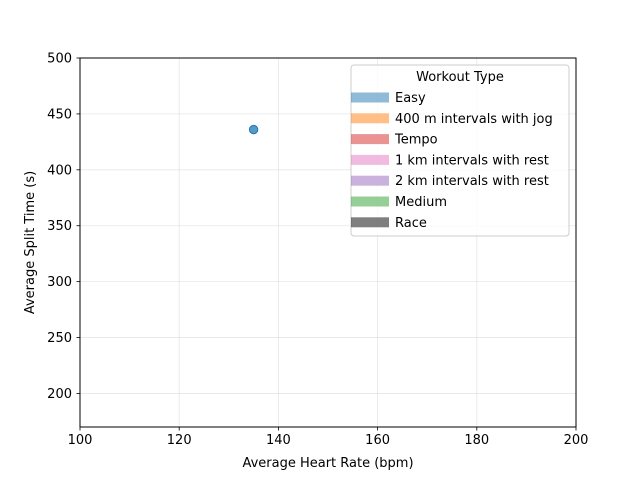 This screenshot has height=480, width=640. I want to click on y-tick-label: 350, so click(59, 226).